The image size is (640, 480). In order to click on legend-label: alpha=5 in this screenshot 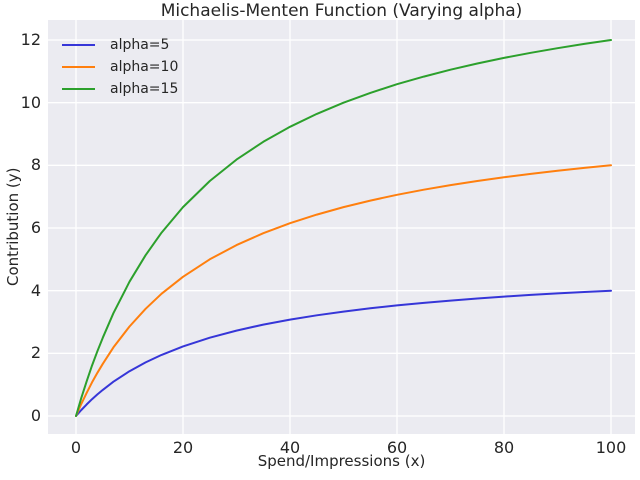, I will do `click(140, 45)`.